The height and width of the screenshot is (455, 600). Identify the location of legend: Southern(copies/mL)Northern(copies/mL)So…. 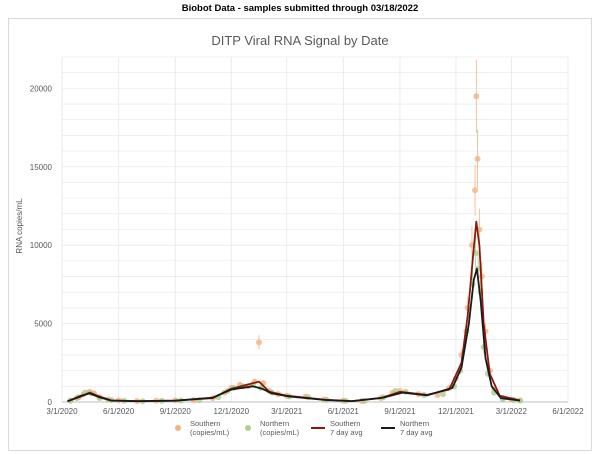
(304, 428).